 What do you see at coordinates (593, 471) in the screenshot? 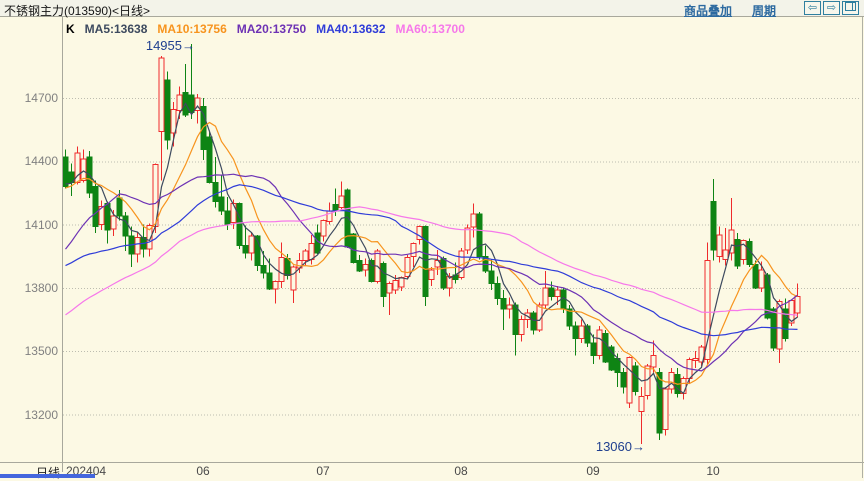
I see `x-tick: 09` at bounding box center [593, 471].